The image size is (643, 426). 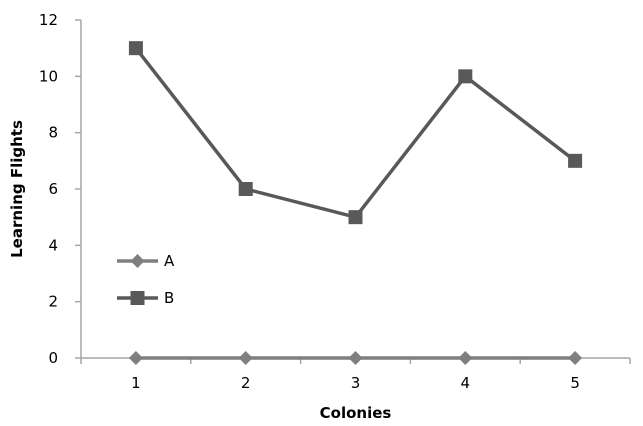 What do you see at coordinates (169, 298) in the screenshot?
I see `legend-label: B` at bounding box center [169, 298].